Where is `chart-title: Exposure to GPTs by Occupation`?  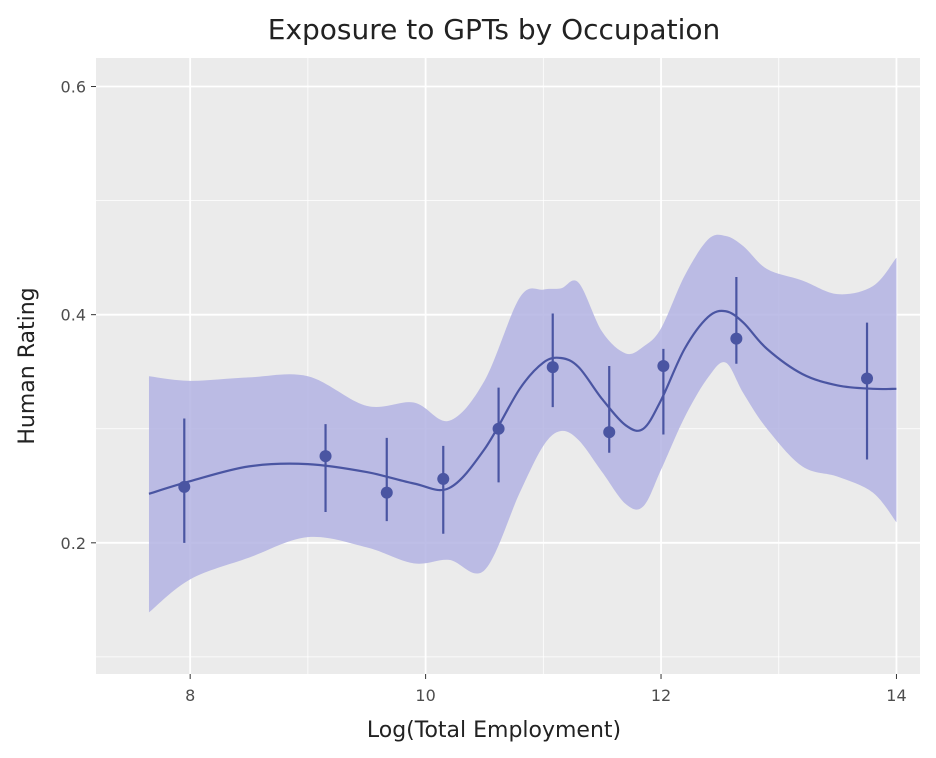 chart-title: Exposure to GPTs by Occupation is located at coordinates (494, 29).